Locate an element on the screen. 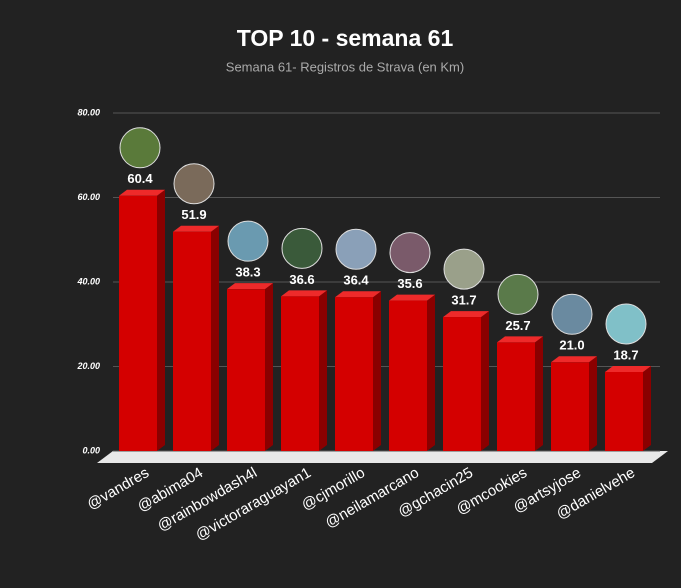 This screenshot has width=681, height=588. y-tick-label: 20.00 is located at coordinates (88, 366).